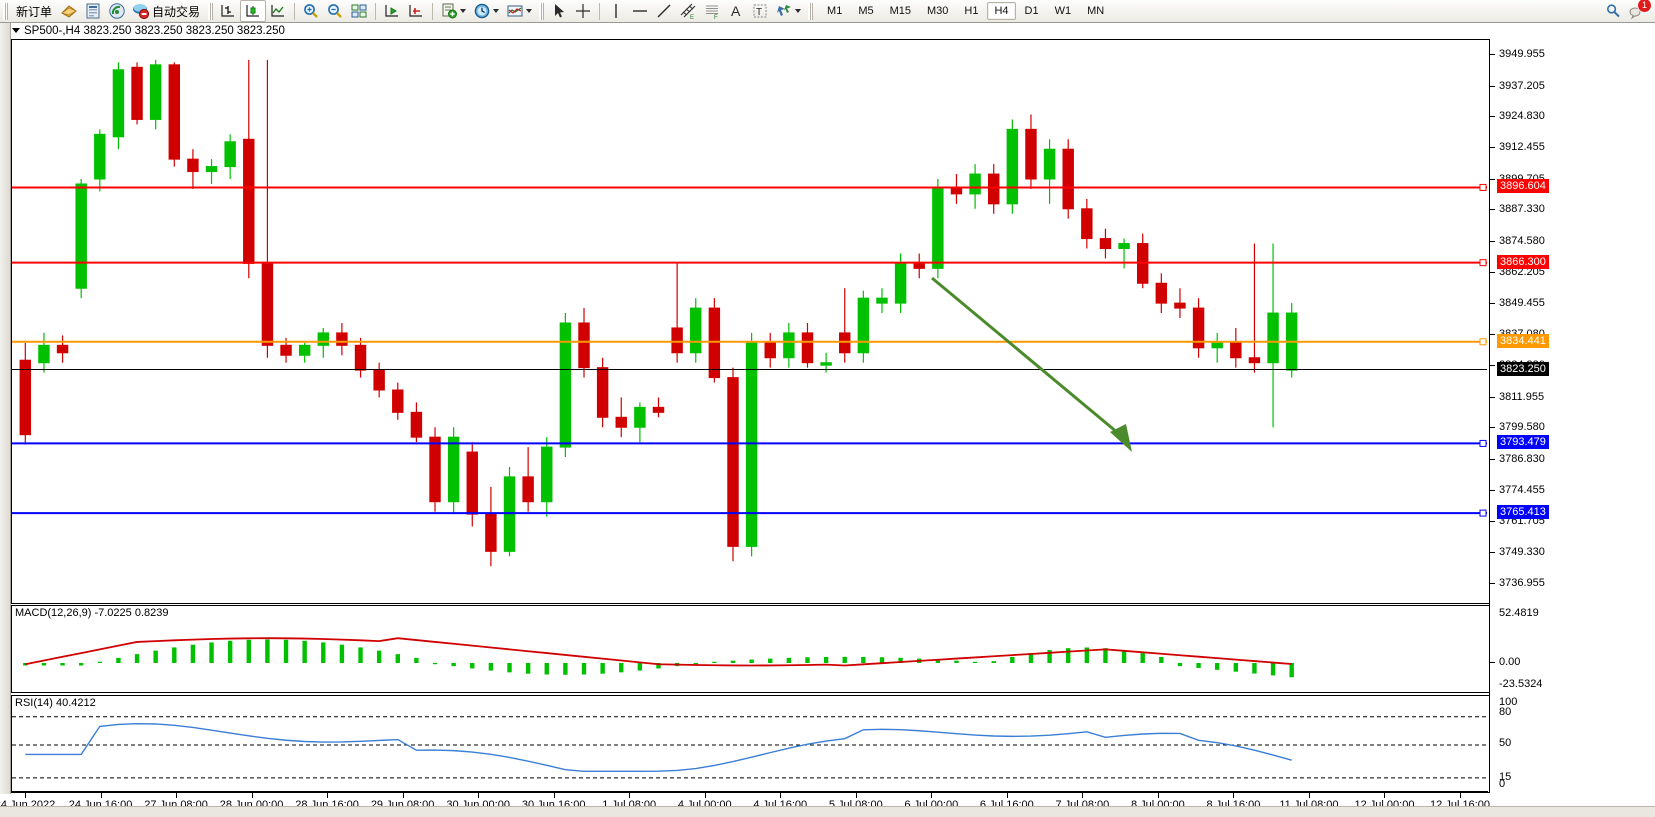 The height and width of the screenshot is (817, 1655). Describe the element at coordinates (1522, 427) in the screenshot. I see `price-tick-label: 3799.580` at that location.